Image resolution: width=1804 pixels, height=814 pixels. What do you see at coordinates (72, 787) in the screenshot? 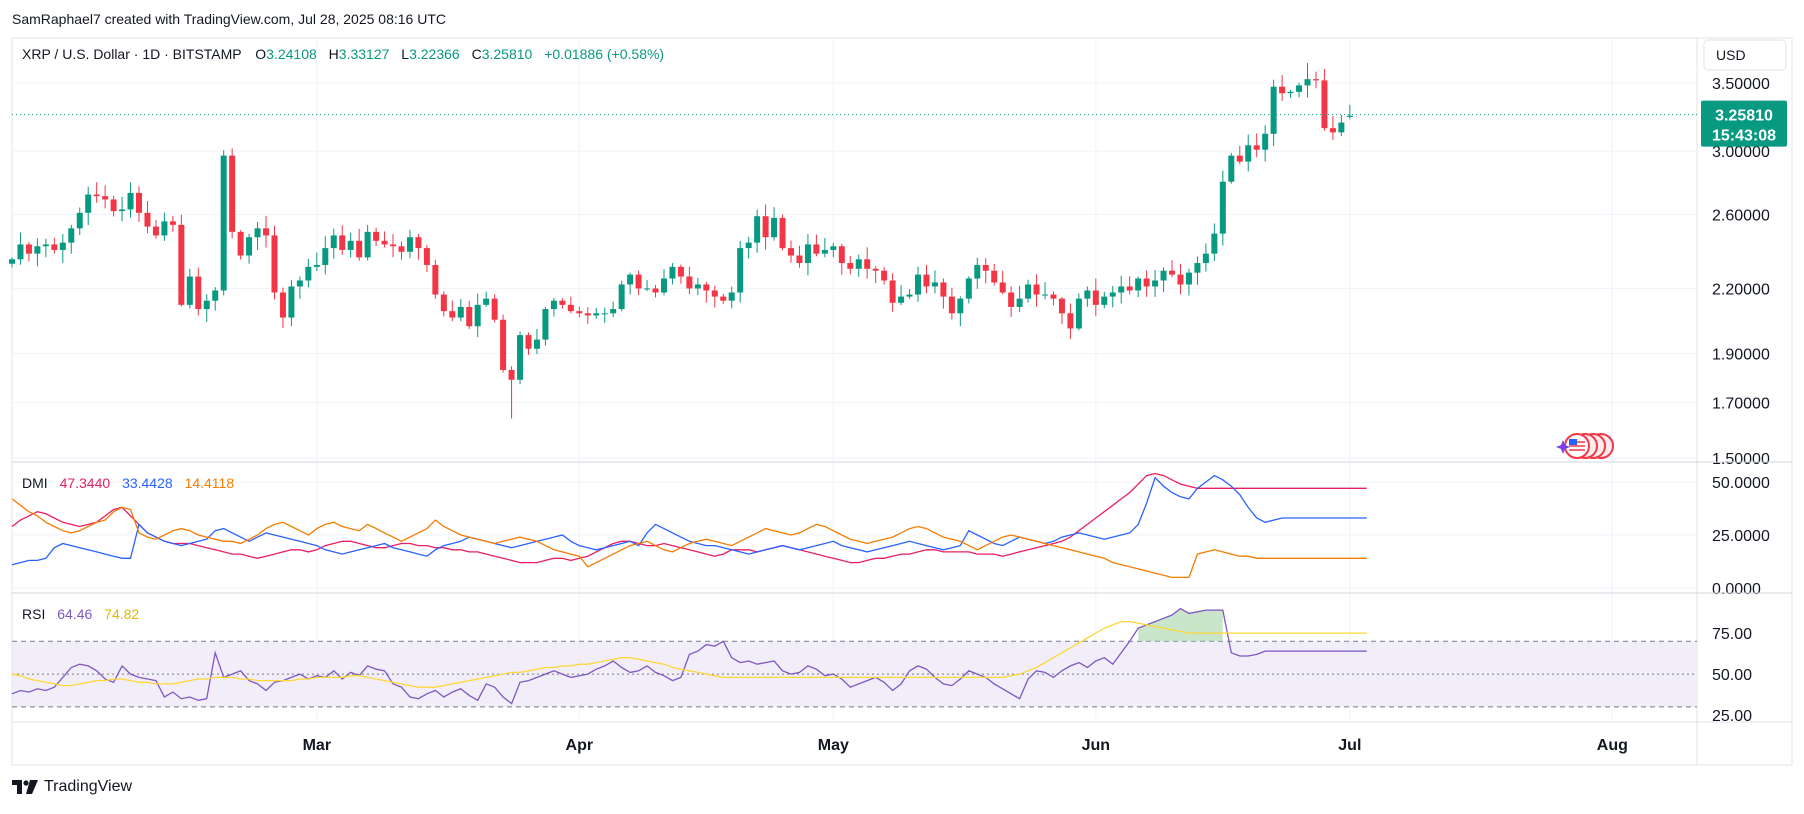
I see `tradingview-logo: TradingView` at bounding box center [72, 787].